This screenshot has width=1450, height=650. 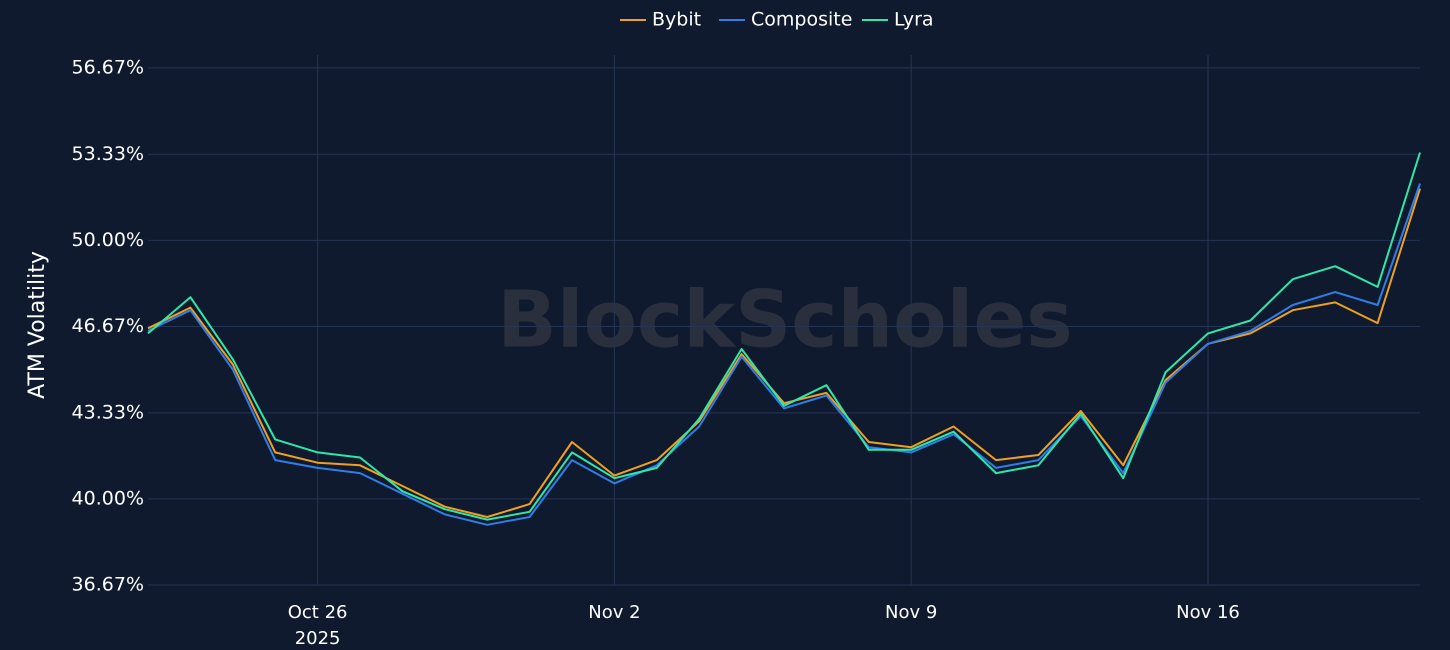 What do you see at coordinates (108, 240) in the screenshot?
I see `y-tick-label: 50.00%` at bounding box center [108, 240].